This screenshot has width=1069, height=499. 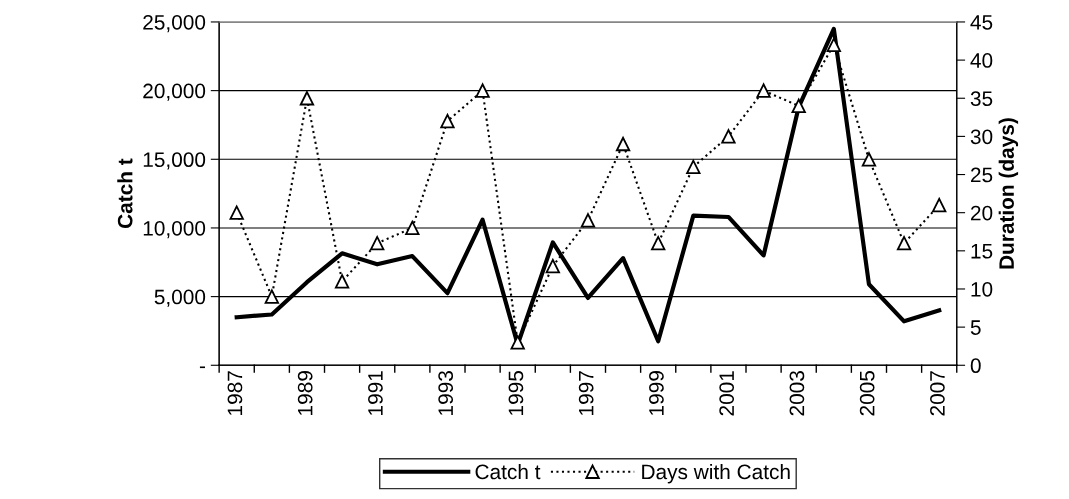 What do you see at coordinates (975, 366) in the screenshot?
I see `y2-tick-label: 0` at bounding box center [975, 366].